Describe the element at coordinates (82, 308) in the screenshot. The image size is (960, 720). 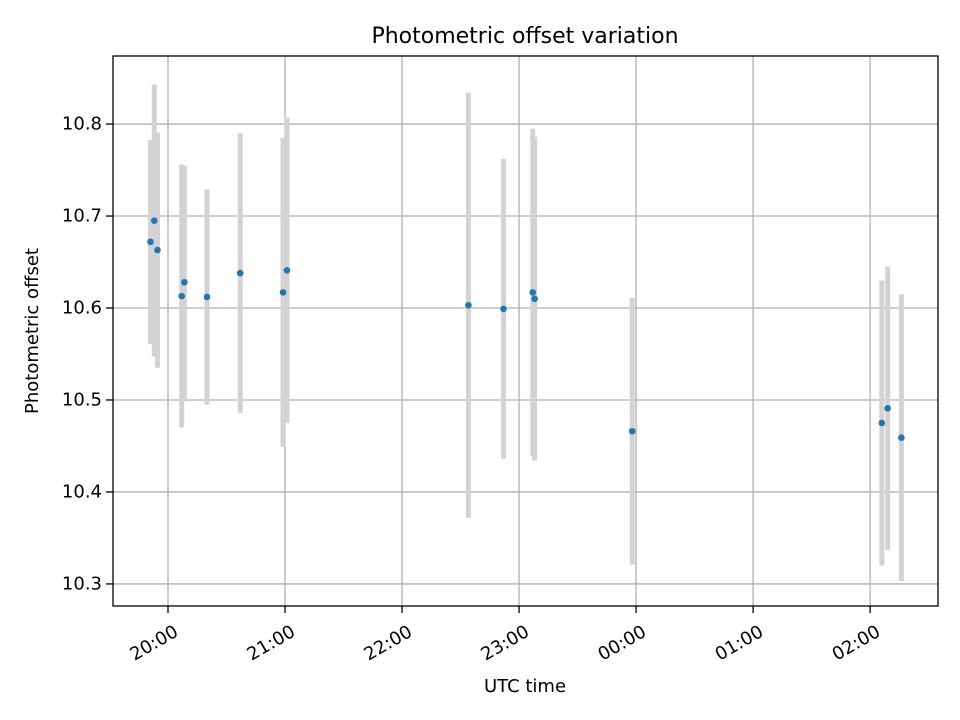
I see `y-tick-label: 10.6` at that location.